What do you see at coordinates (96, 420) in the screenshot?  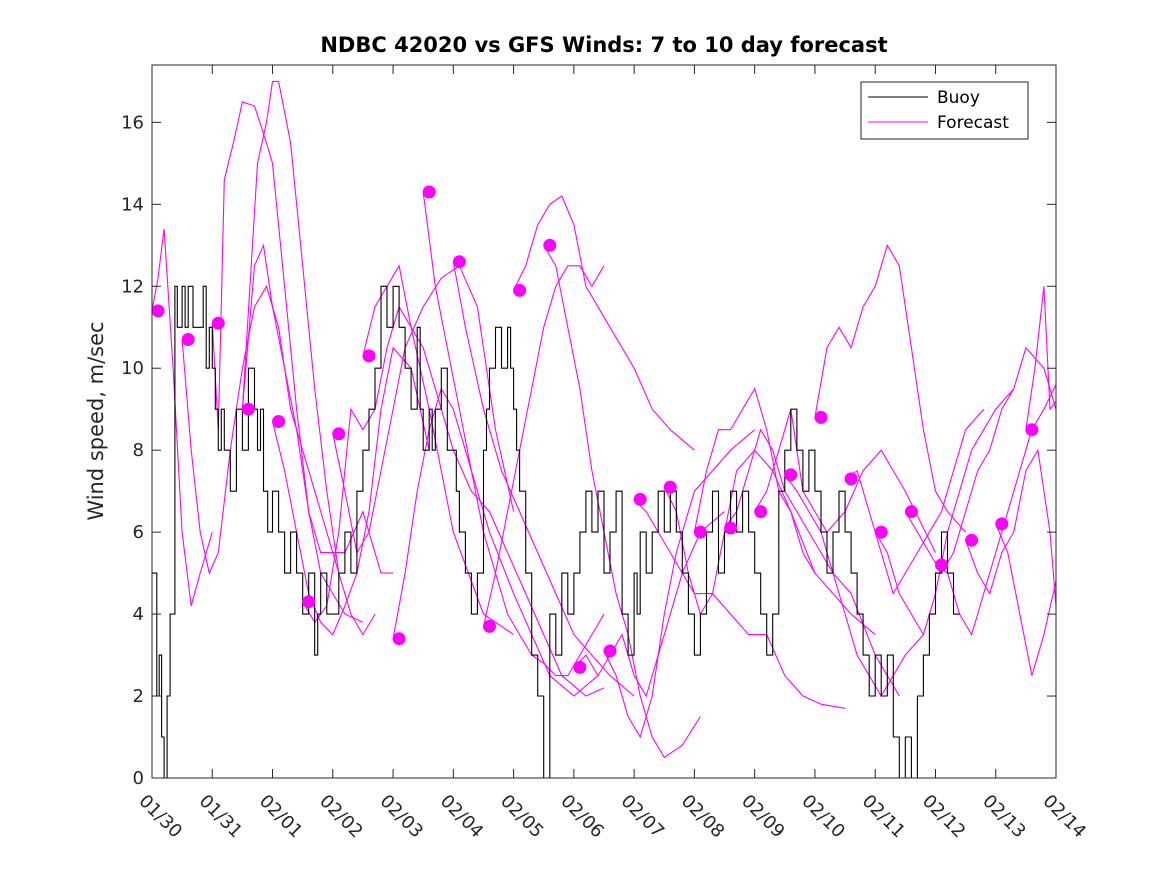 I see `y-axis-label: Wind speed, m/sec` at bounding box center [96, 420].